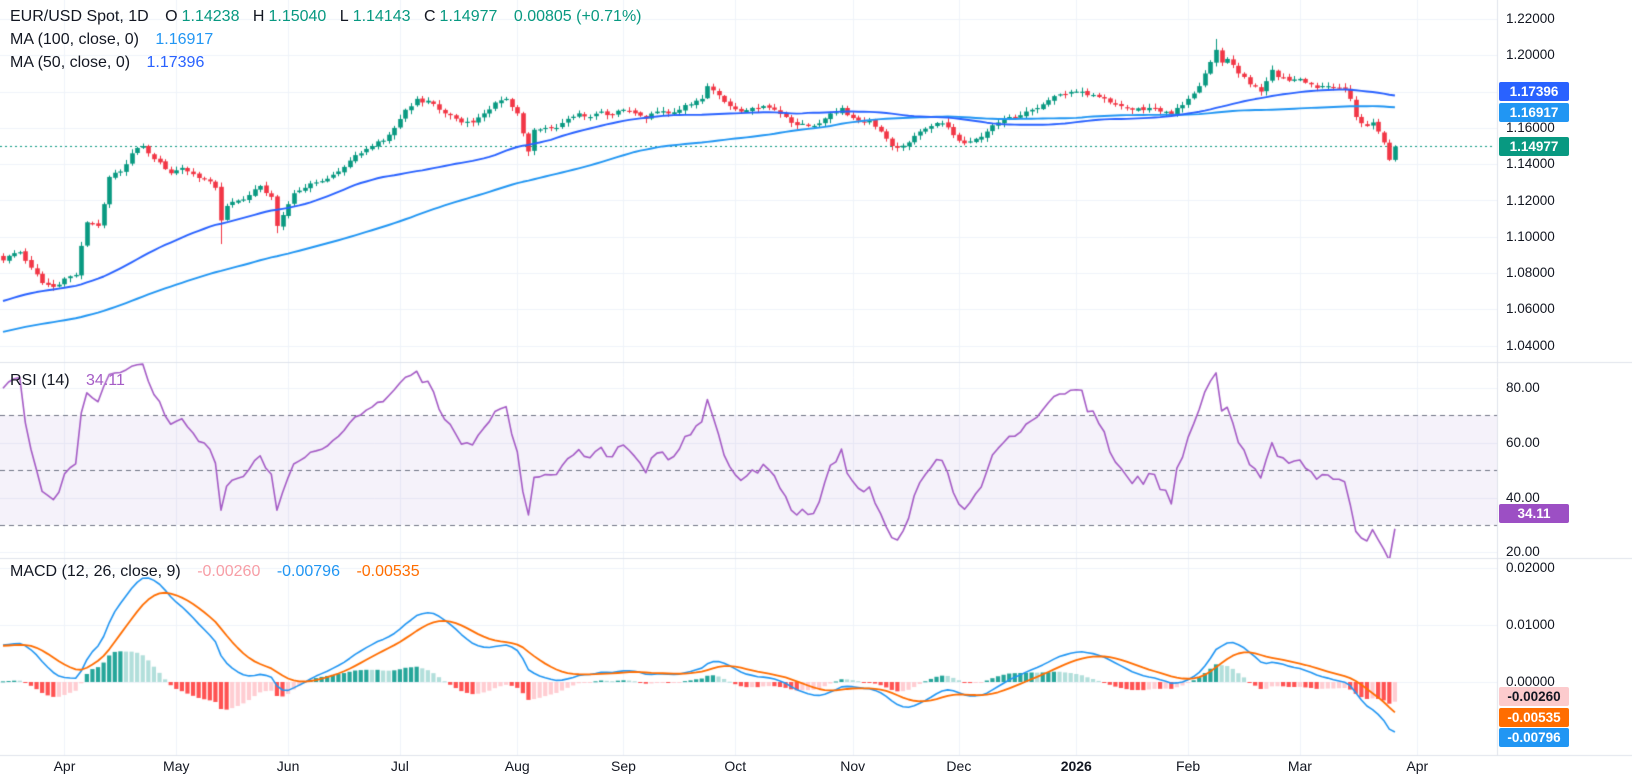 The height and width of the screenshot is (783, 1632). What do you see at coordinates (381, 16) in the screenshot?
I see `low-value: 1.14143` at bounding box center [381, 16].